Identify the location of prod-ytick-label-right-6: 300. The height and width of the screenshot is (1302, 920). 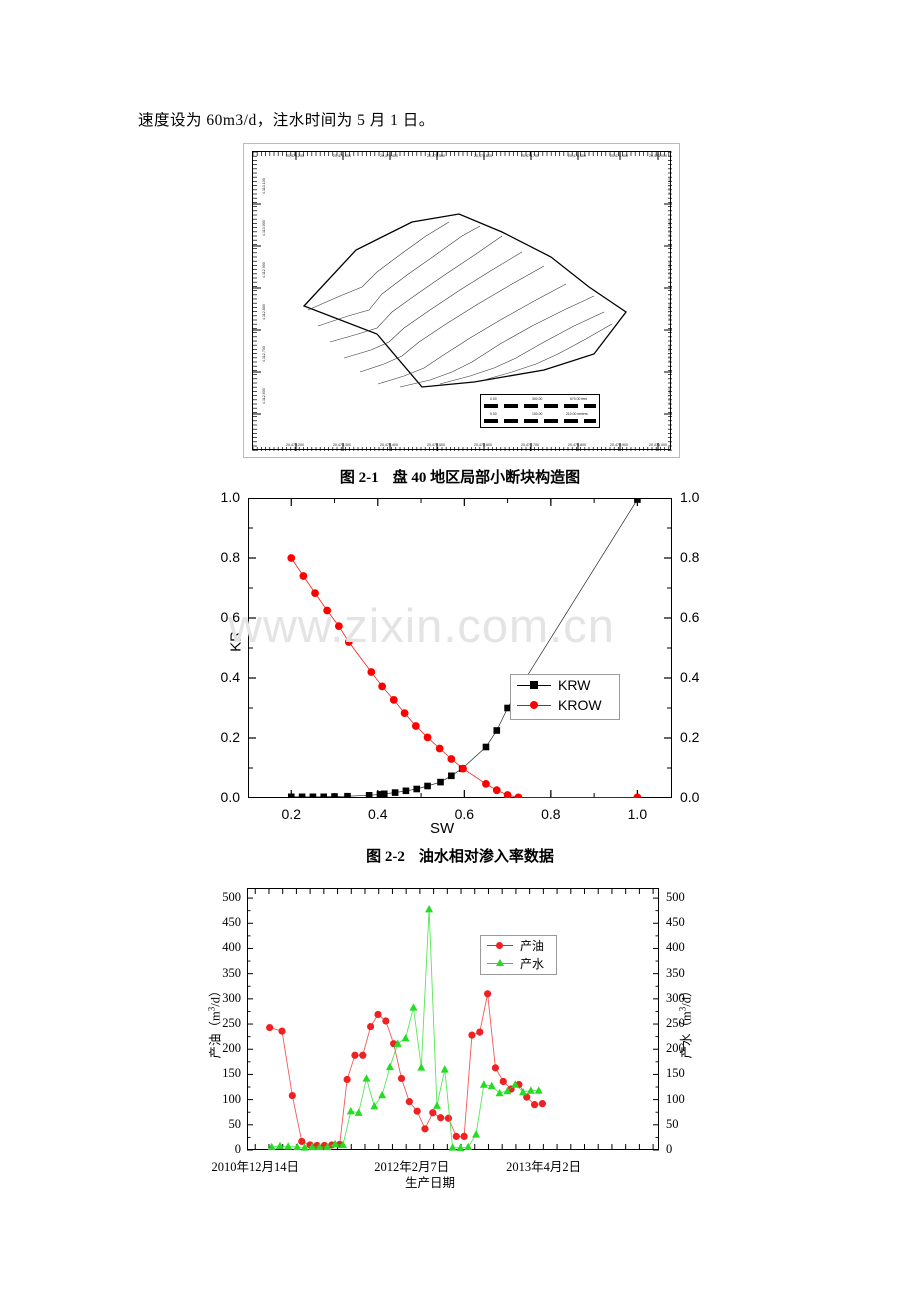
(675, 997).